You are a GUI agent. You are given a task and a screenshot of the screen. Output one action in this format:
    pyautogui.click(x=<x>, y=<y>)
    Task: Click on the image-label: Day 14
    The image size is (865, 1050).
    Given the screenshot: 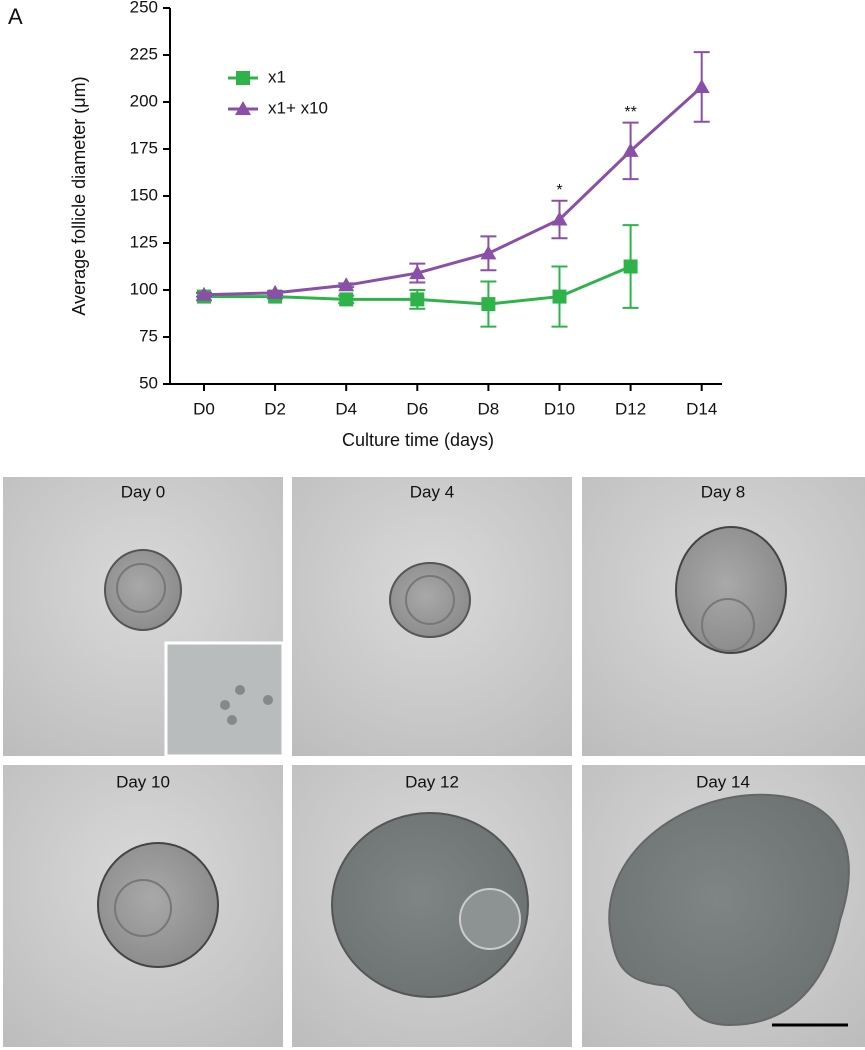 What is the action you would take?
    pyautogui.click(x=723, y=781)
    